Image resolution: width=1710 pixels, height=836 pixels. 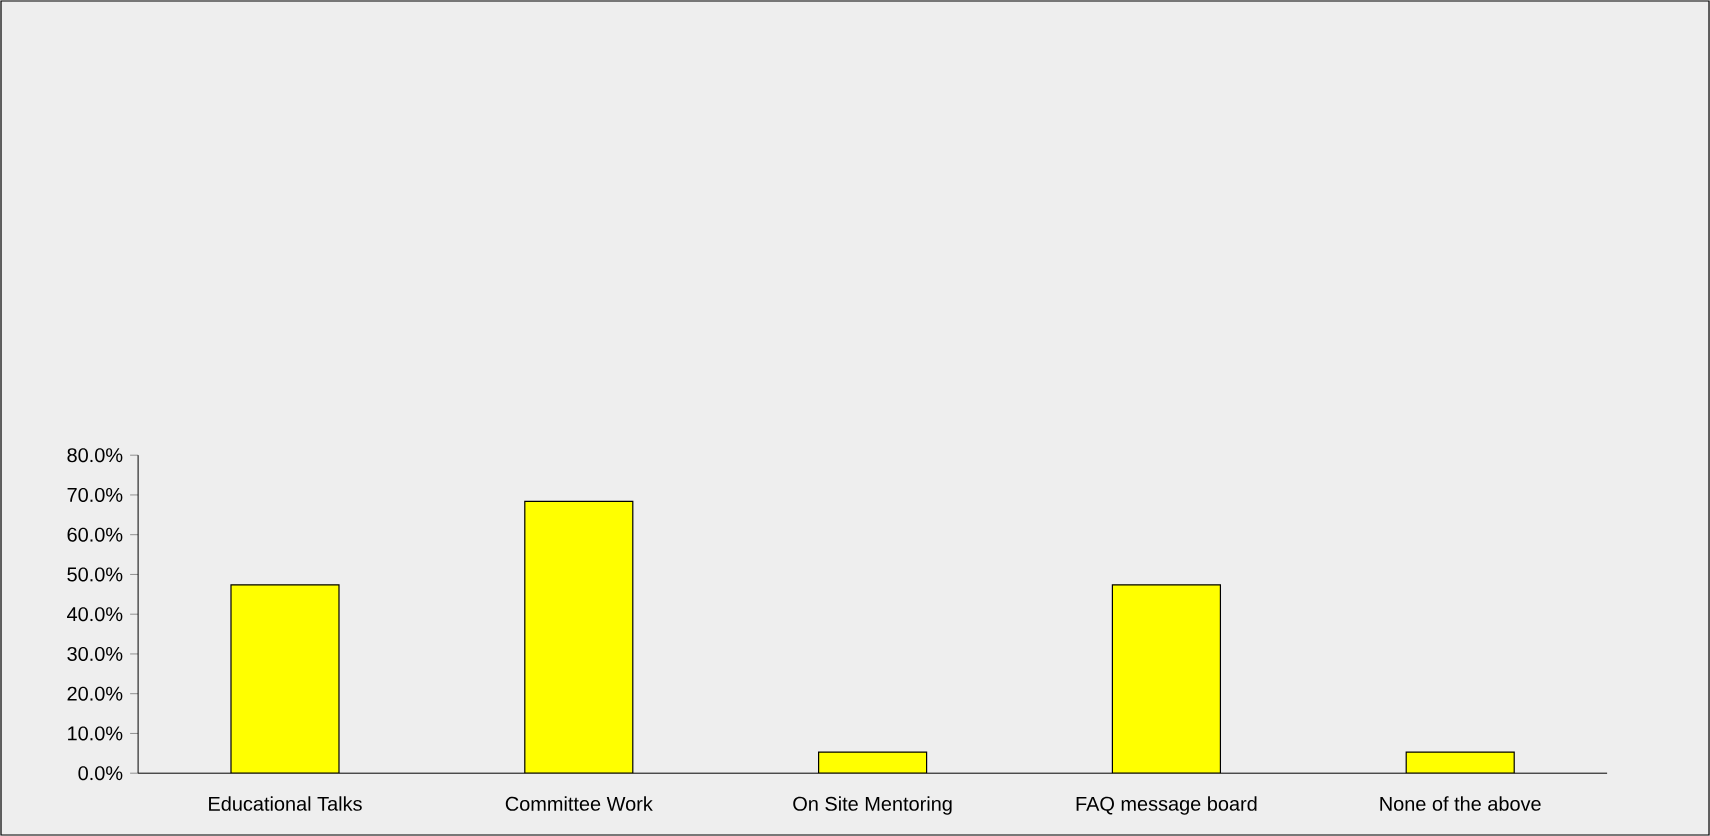 What do you see at coordinates (100, 773) in the screenshot?
I see `y-tick-label: 0.0%` at bounding box center [100, 773].